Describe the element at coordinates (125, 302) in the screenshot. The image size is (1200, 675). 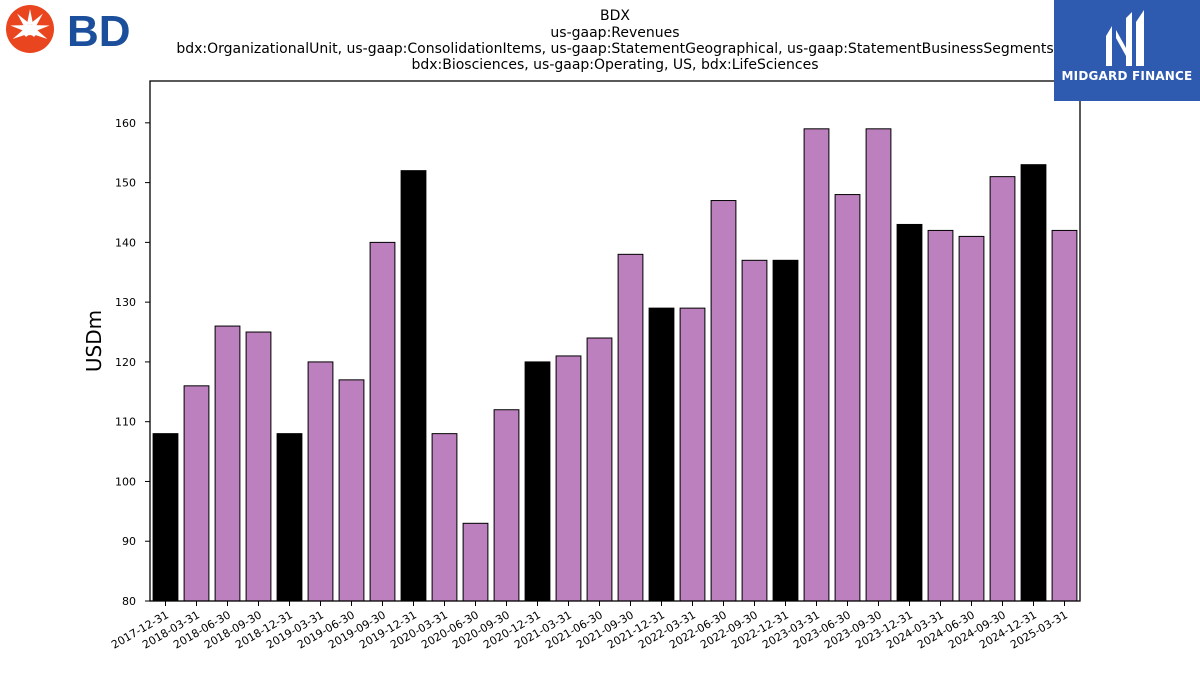
I see `y-tick-label: 130` at that location.